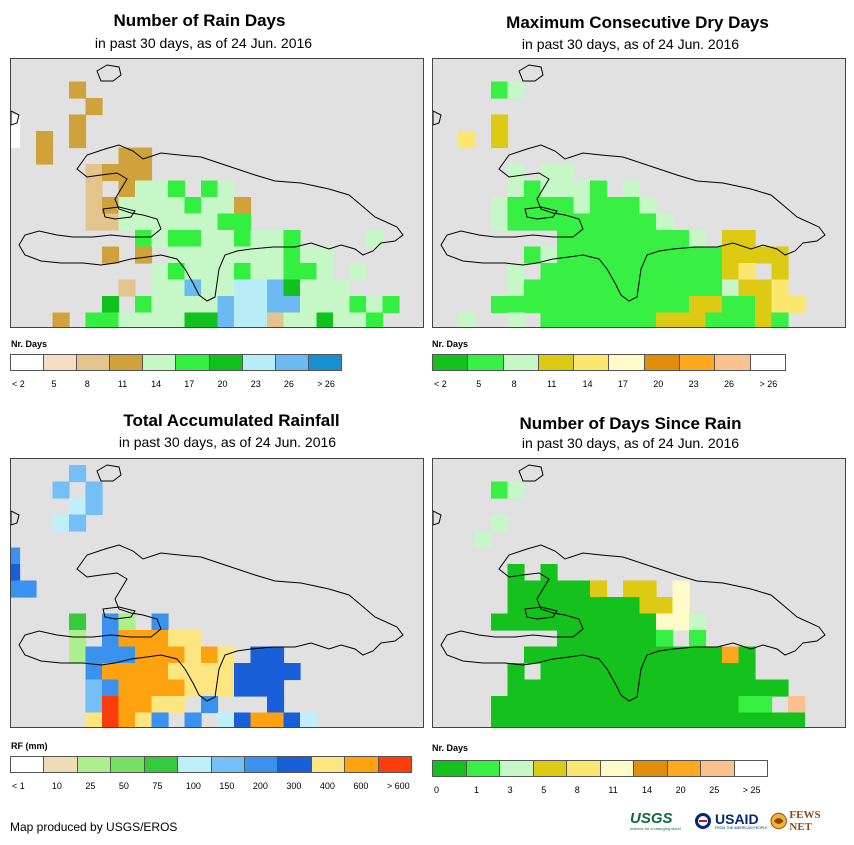 Image resolution: width=854 pixels, height=845 pixels. I want to click on legend-tick-label: 17, so click(622, 384).